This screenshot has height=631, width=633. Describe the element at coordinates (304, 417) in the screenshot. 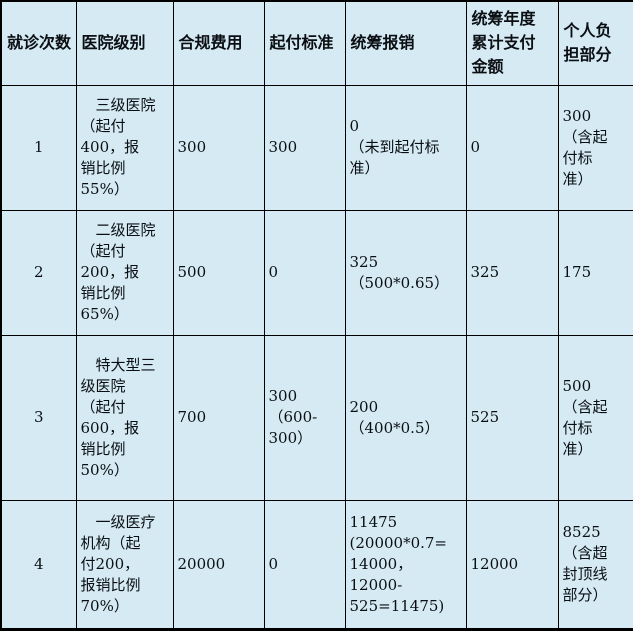

I see `cell-deductible: 300 （600- 300）` at that location.